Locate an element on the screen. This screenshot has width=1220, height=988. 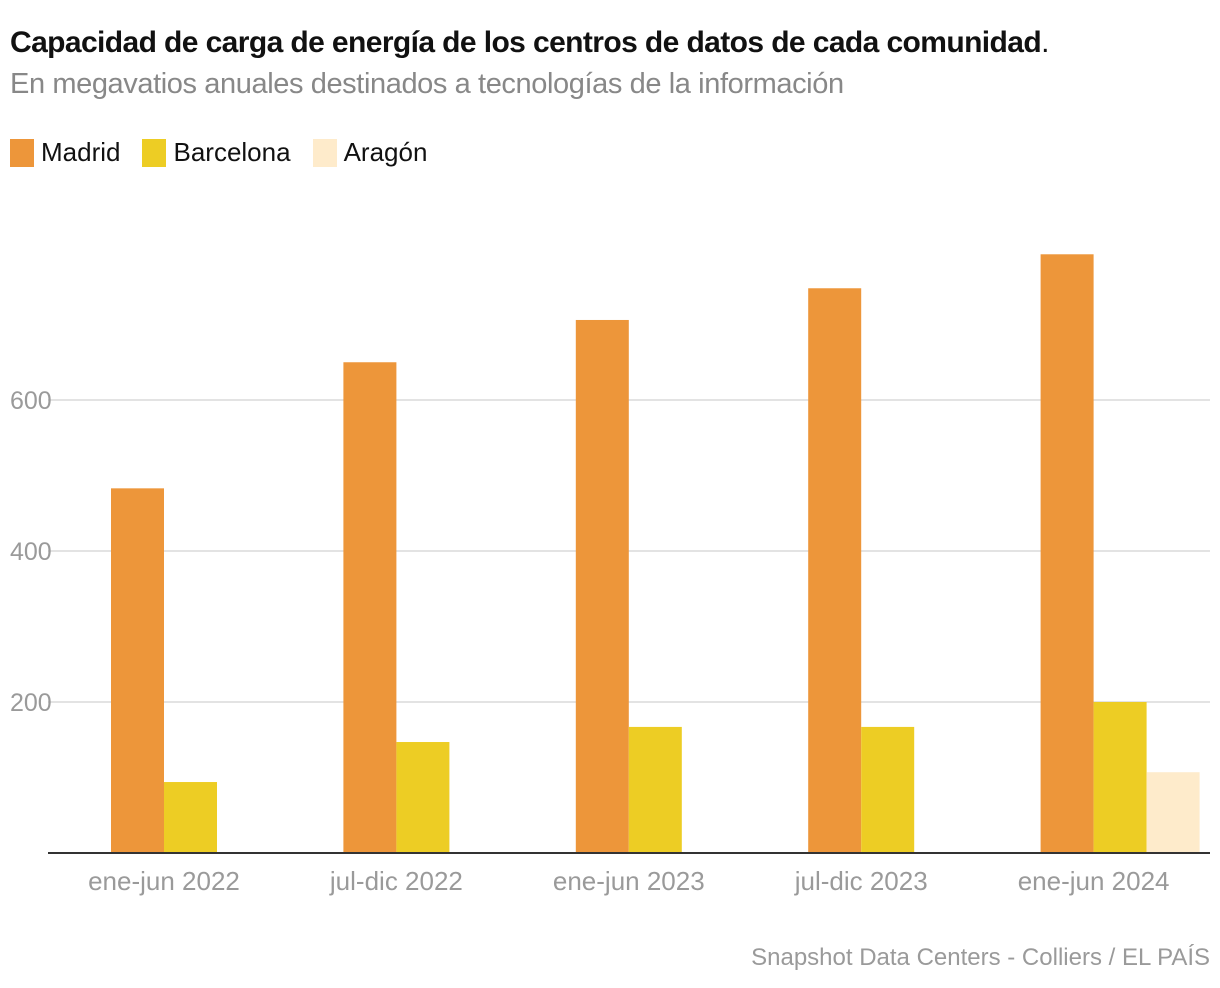
x-tick-label-2: jul-dic 2022 is located at coordinates (396, 881).